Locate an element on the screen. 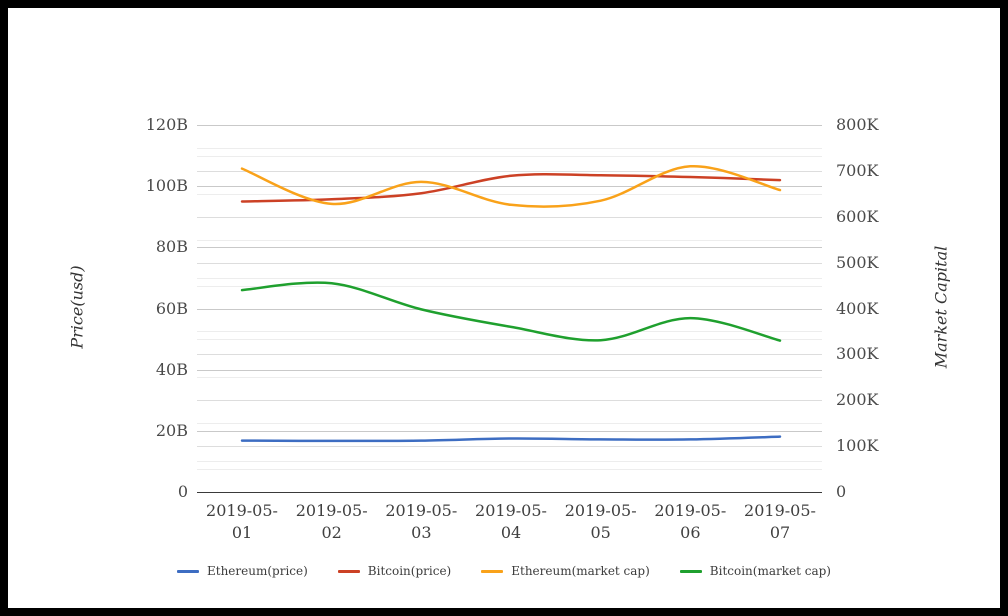 Image resolution: width=1008 pixels, height=616 pixels. left-axis-title: Price(usd) is located at coordinates (77, 307).